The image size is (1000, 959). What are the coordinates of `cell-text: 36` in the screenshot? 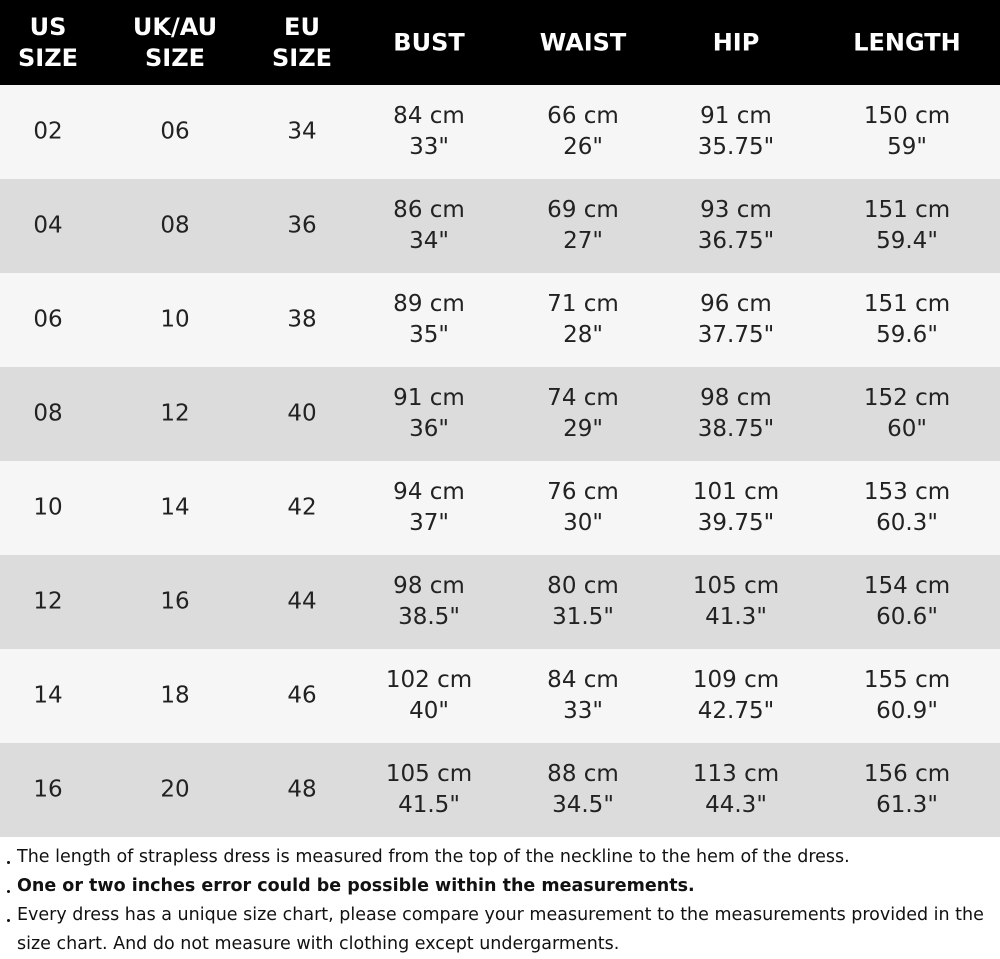 It's located at (302, 225).